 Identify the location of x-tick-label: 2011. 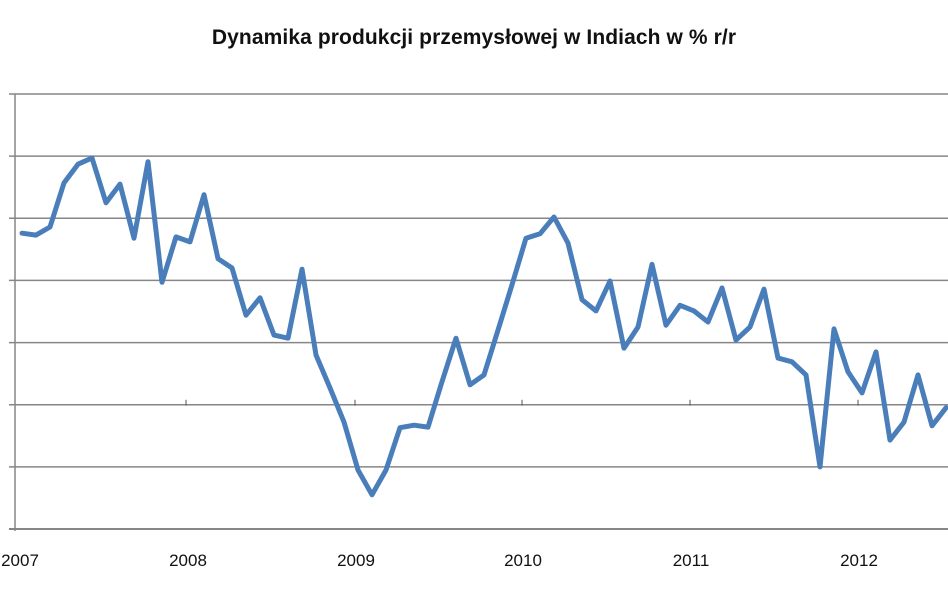
(691, 560).